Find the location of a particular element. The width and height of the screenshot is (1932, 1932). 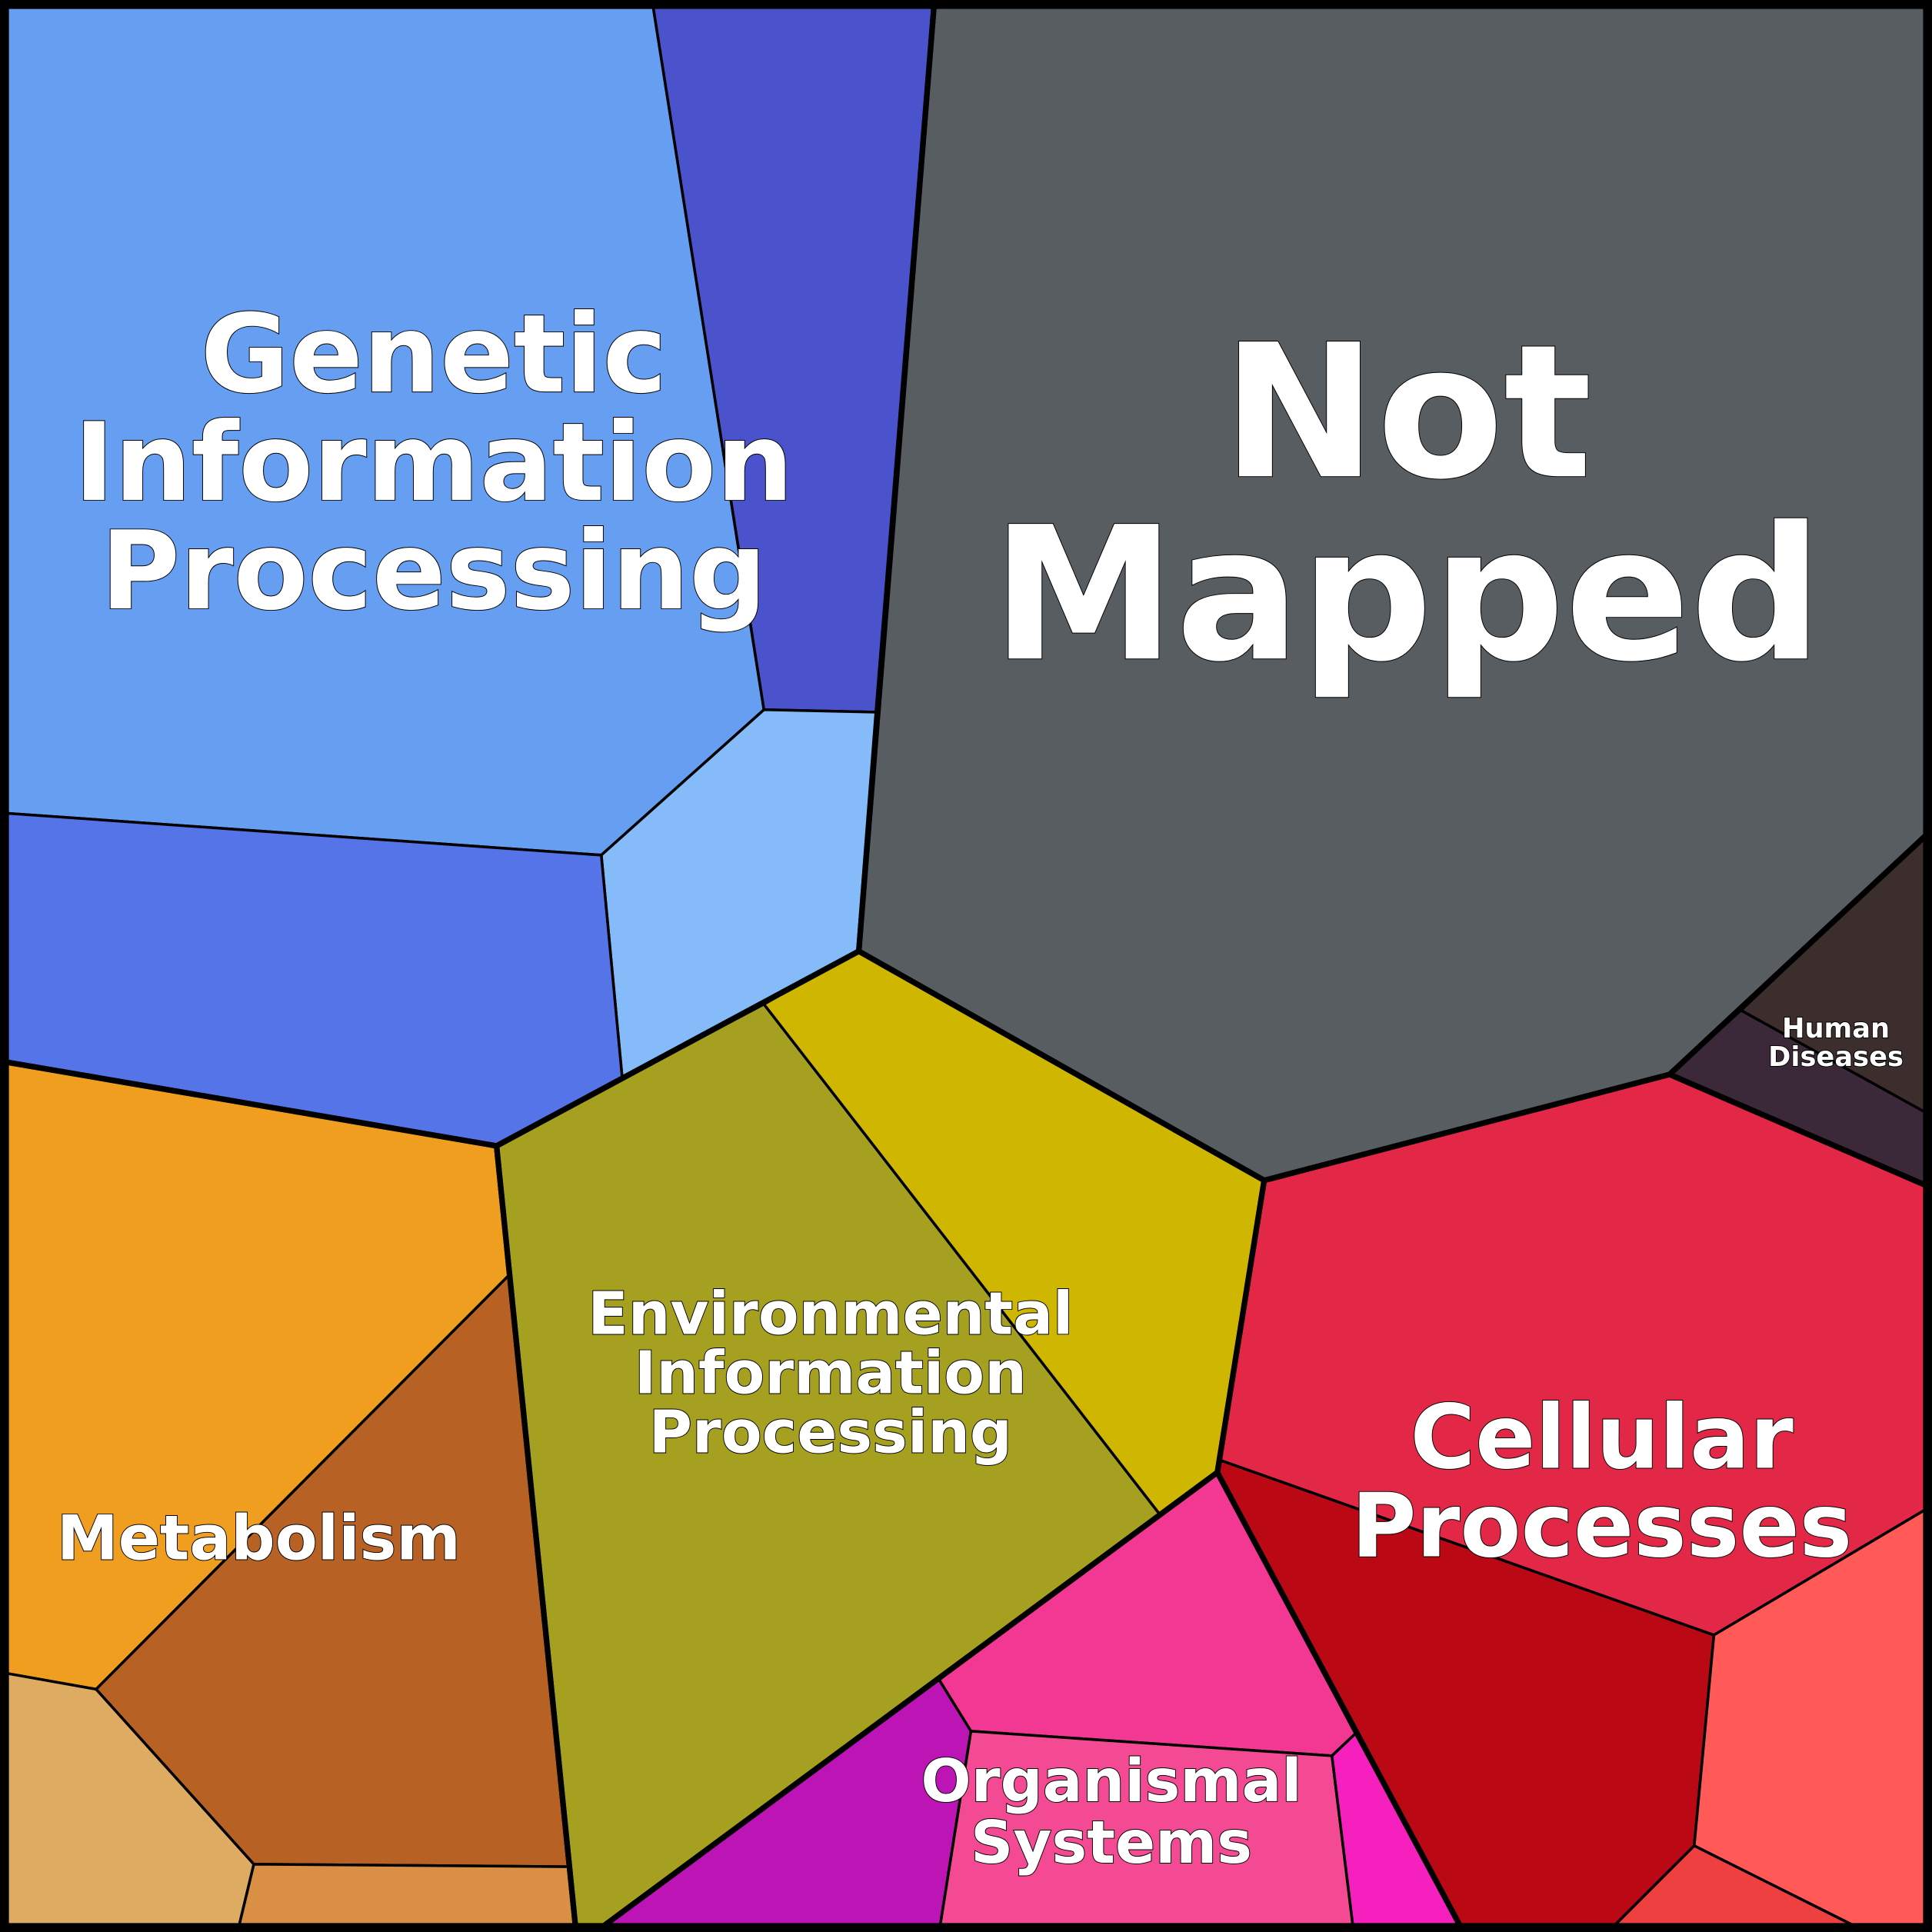

metabolism-label-line: Metabolism is located at coordinates (259, 1538).